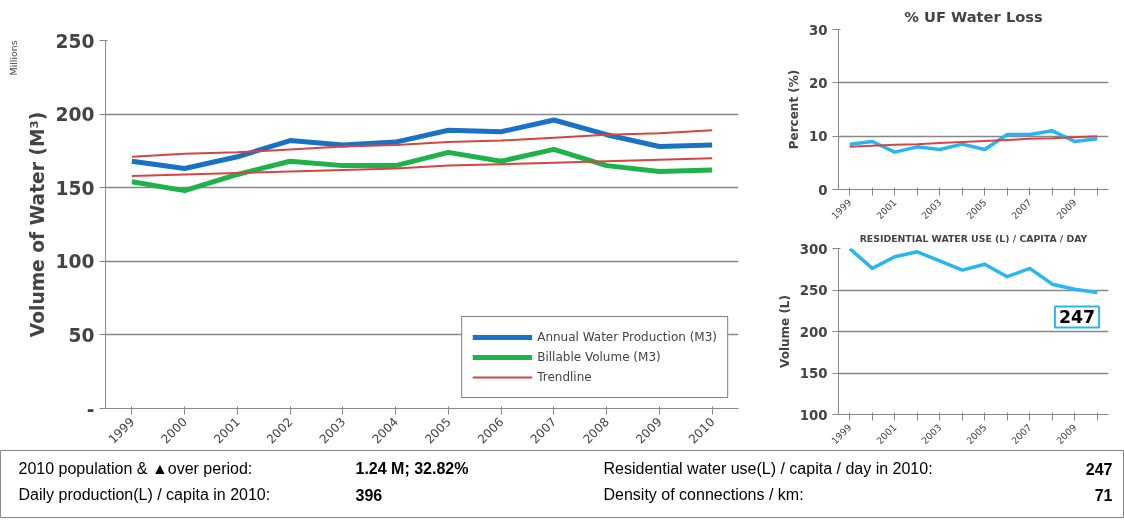 This screenshot has width=1124, height=521. I want to click on legend-label: Annual Water Production (M3), so click(627, 337).